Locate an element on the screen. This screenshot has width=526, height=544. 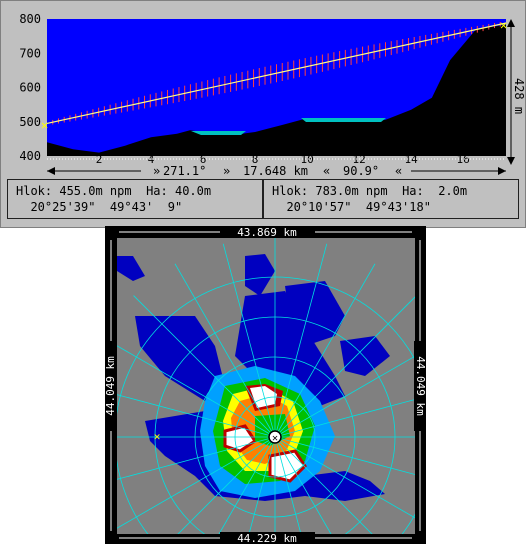
map-top-width-label: 43.869 km is located at coordinates (267, 232).